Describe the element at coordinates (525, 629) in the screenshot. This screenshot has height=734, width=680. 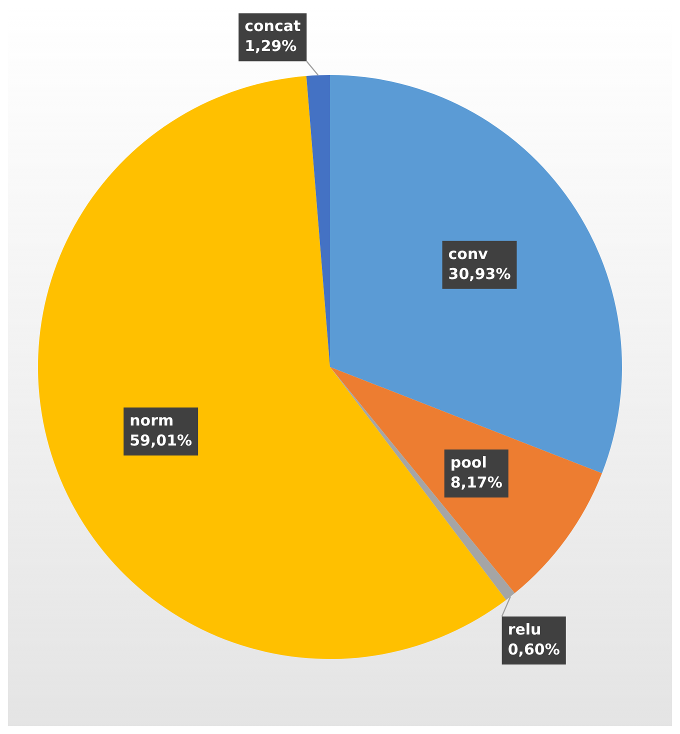
I see `slice-label: relu` at that location.